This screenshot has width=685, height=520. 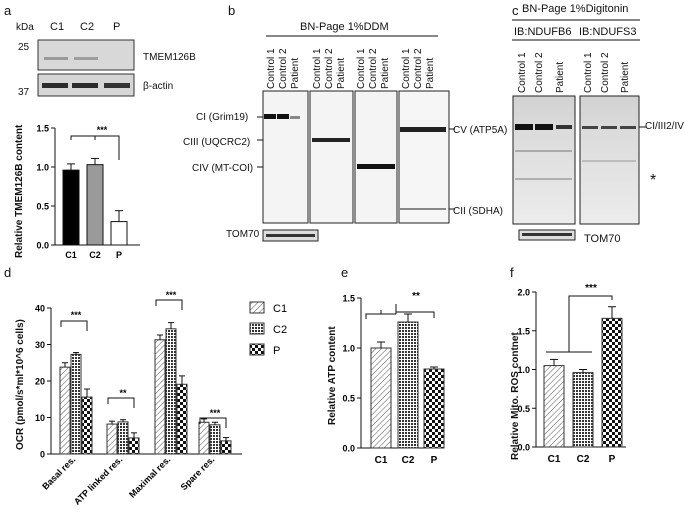 What do you see at coordinates (575, 9) in the screenshot?
I see `panel-c-title: BN-Page 1%Digitonin` at bounding box center [575, 9].